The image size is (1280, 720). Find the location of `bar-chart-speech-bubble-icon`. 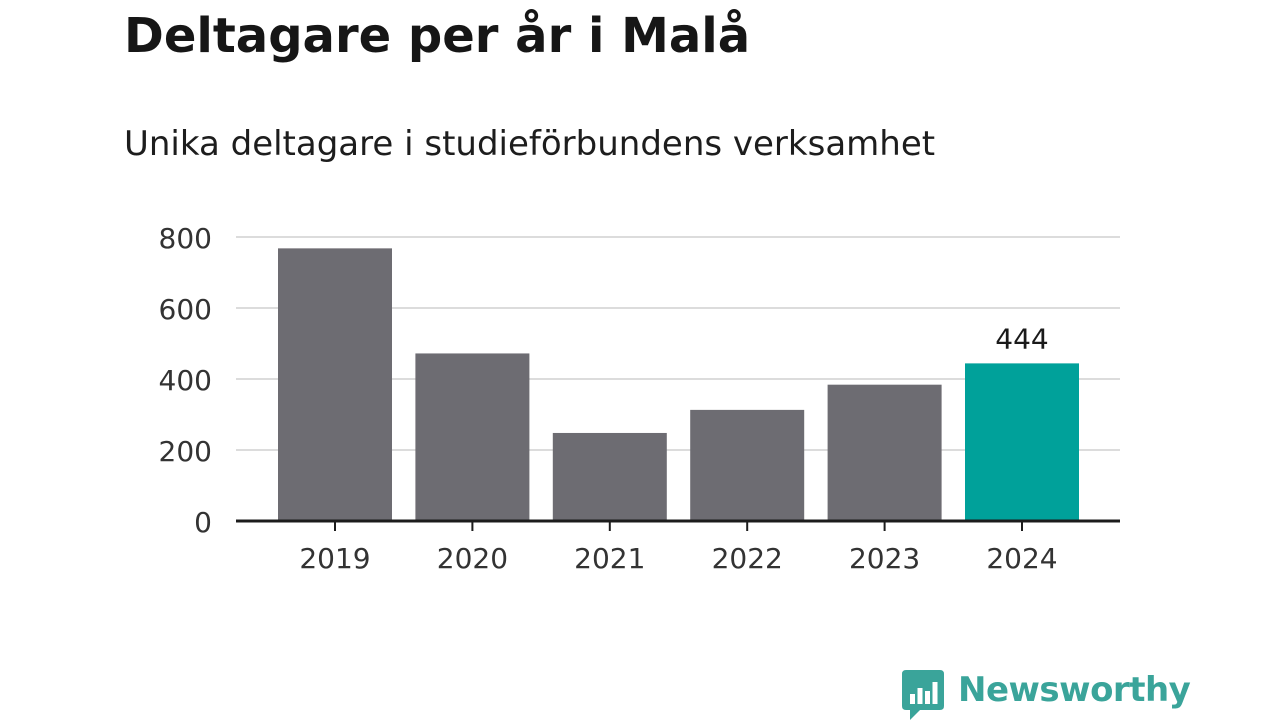

bar-chart-speech-bubble-icon is located at coordinates (923, 695).